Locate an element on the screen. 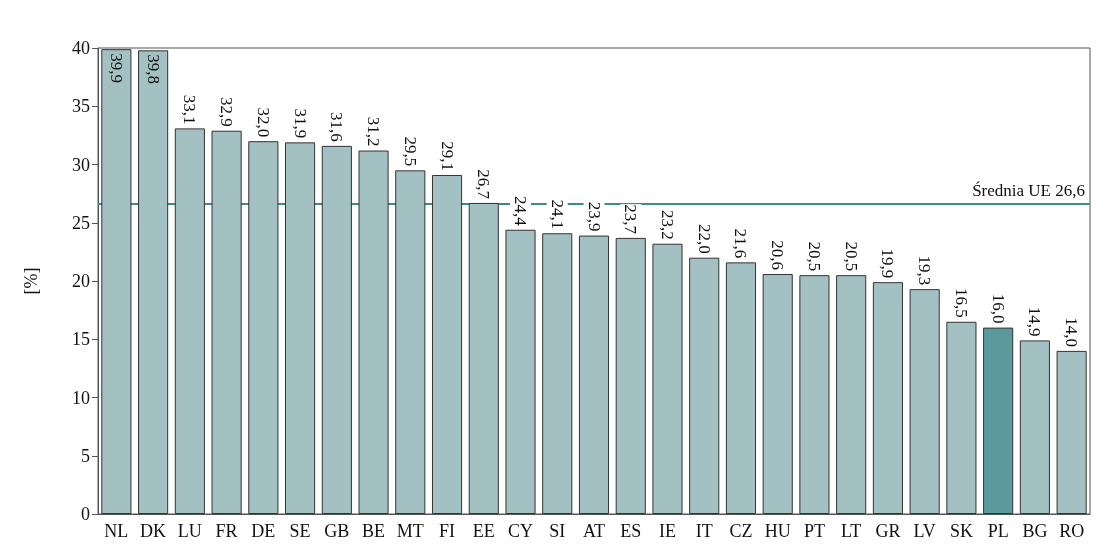  data-label: 29,1 is located at coordinates (447, 156).